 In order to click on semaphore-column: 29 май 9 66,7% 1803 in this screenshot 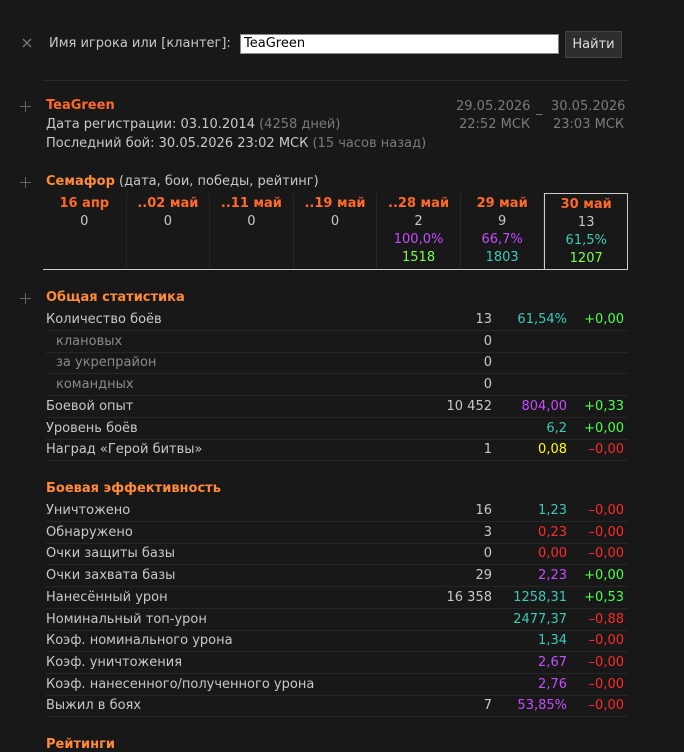, I will do `click(503, 231)`.